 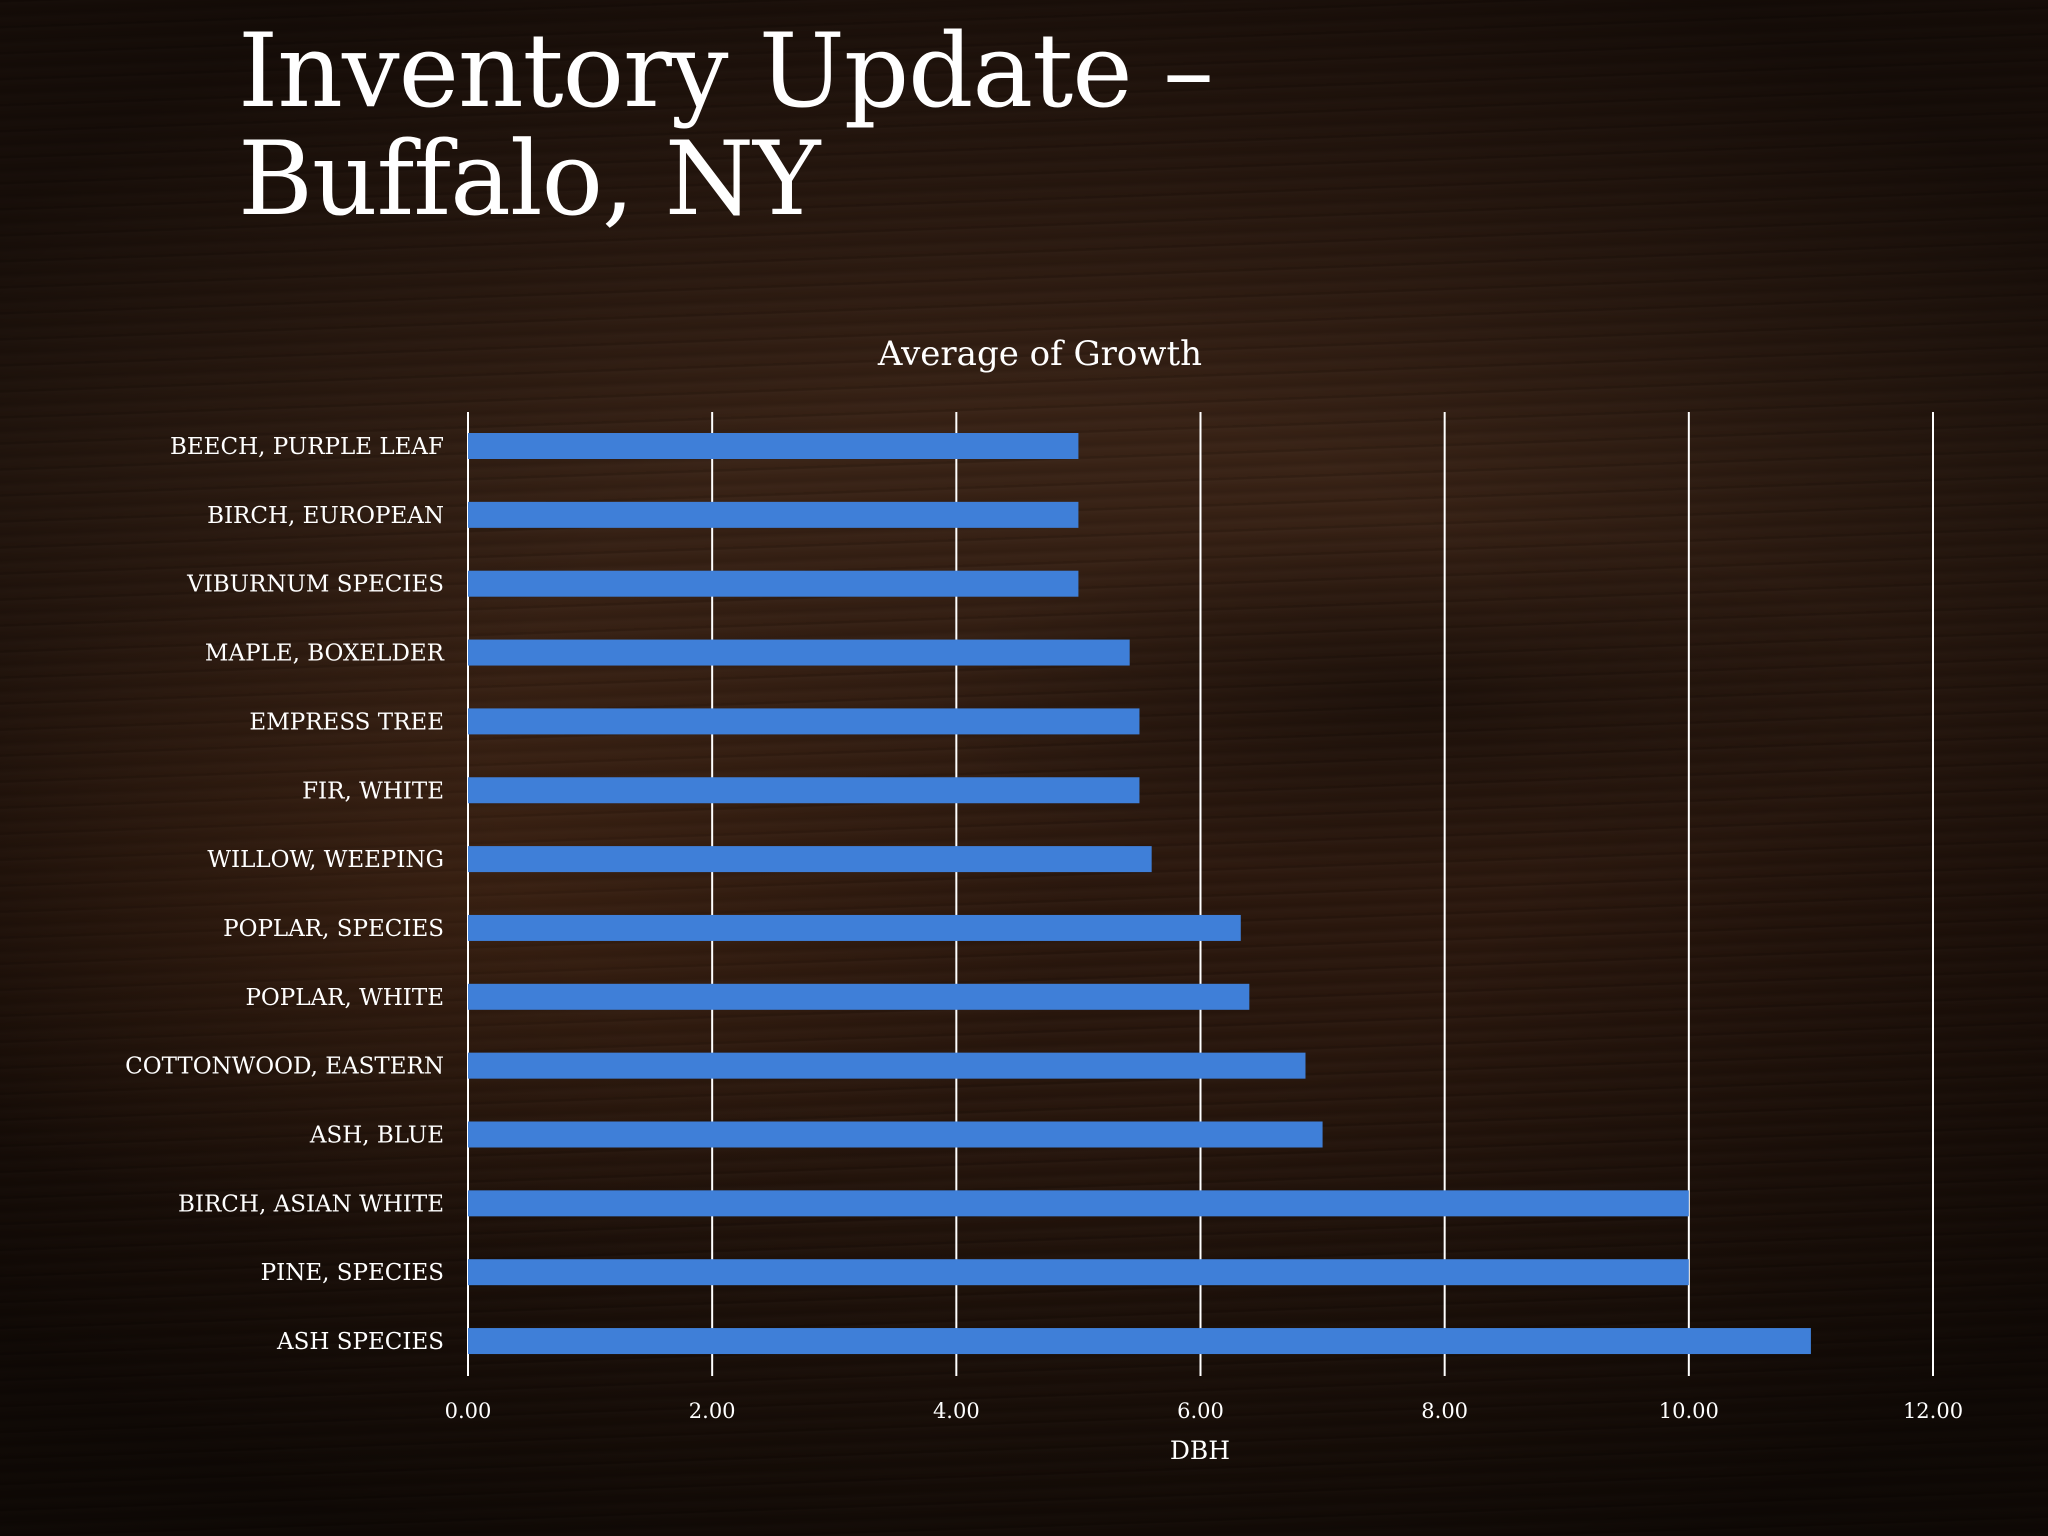 I want to click on category-label: ASH, BLUE, so click(x=376, y=1136).